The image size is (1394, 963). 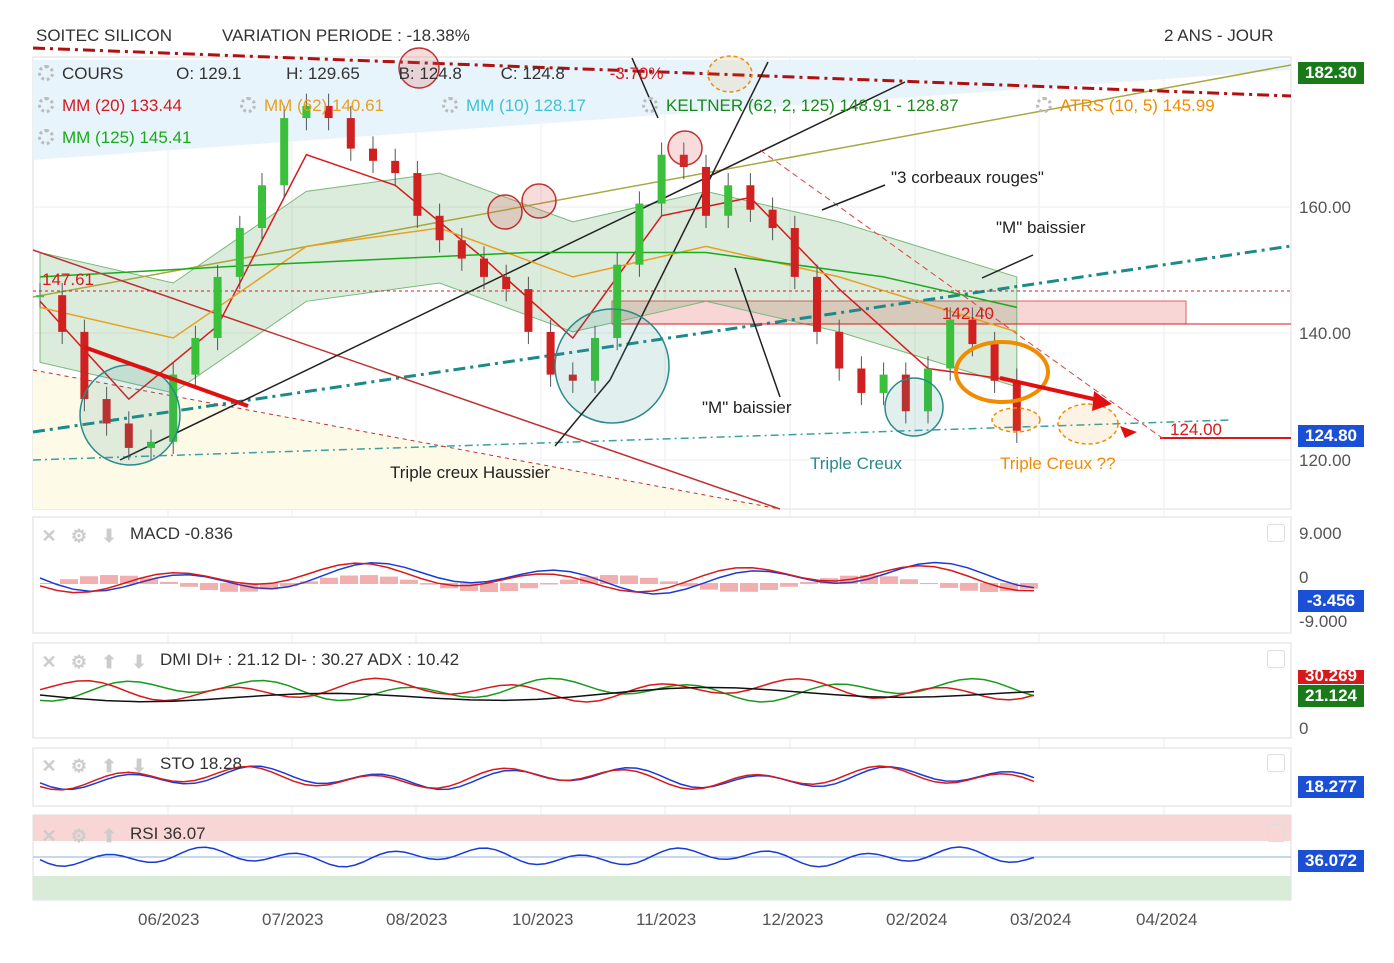 What do you see at coordinates (1276, 763) in the screenshot?
I see `sto-checkbox` at bounding box center [1276, 763].